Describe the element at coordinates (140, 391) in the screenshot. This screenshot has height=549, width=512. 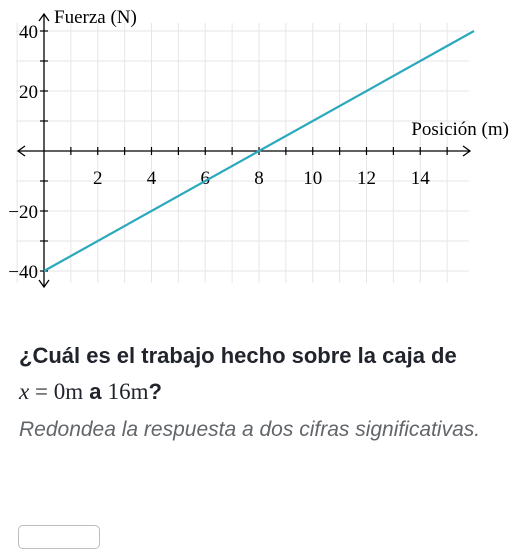
I see `to-unit: m` at that location.